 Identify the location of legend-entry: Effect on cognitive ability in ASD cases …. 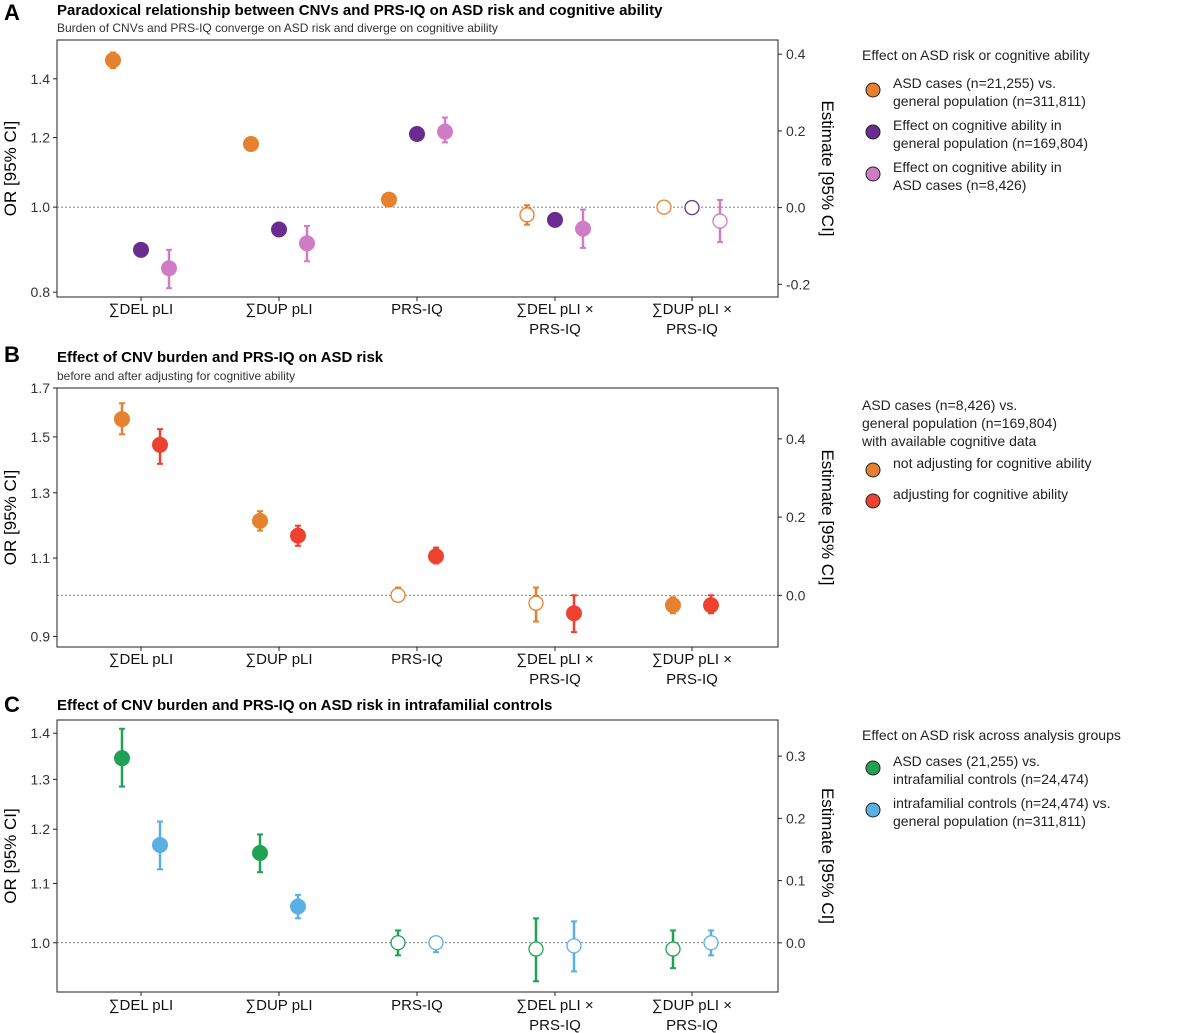
(977, 176).